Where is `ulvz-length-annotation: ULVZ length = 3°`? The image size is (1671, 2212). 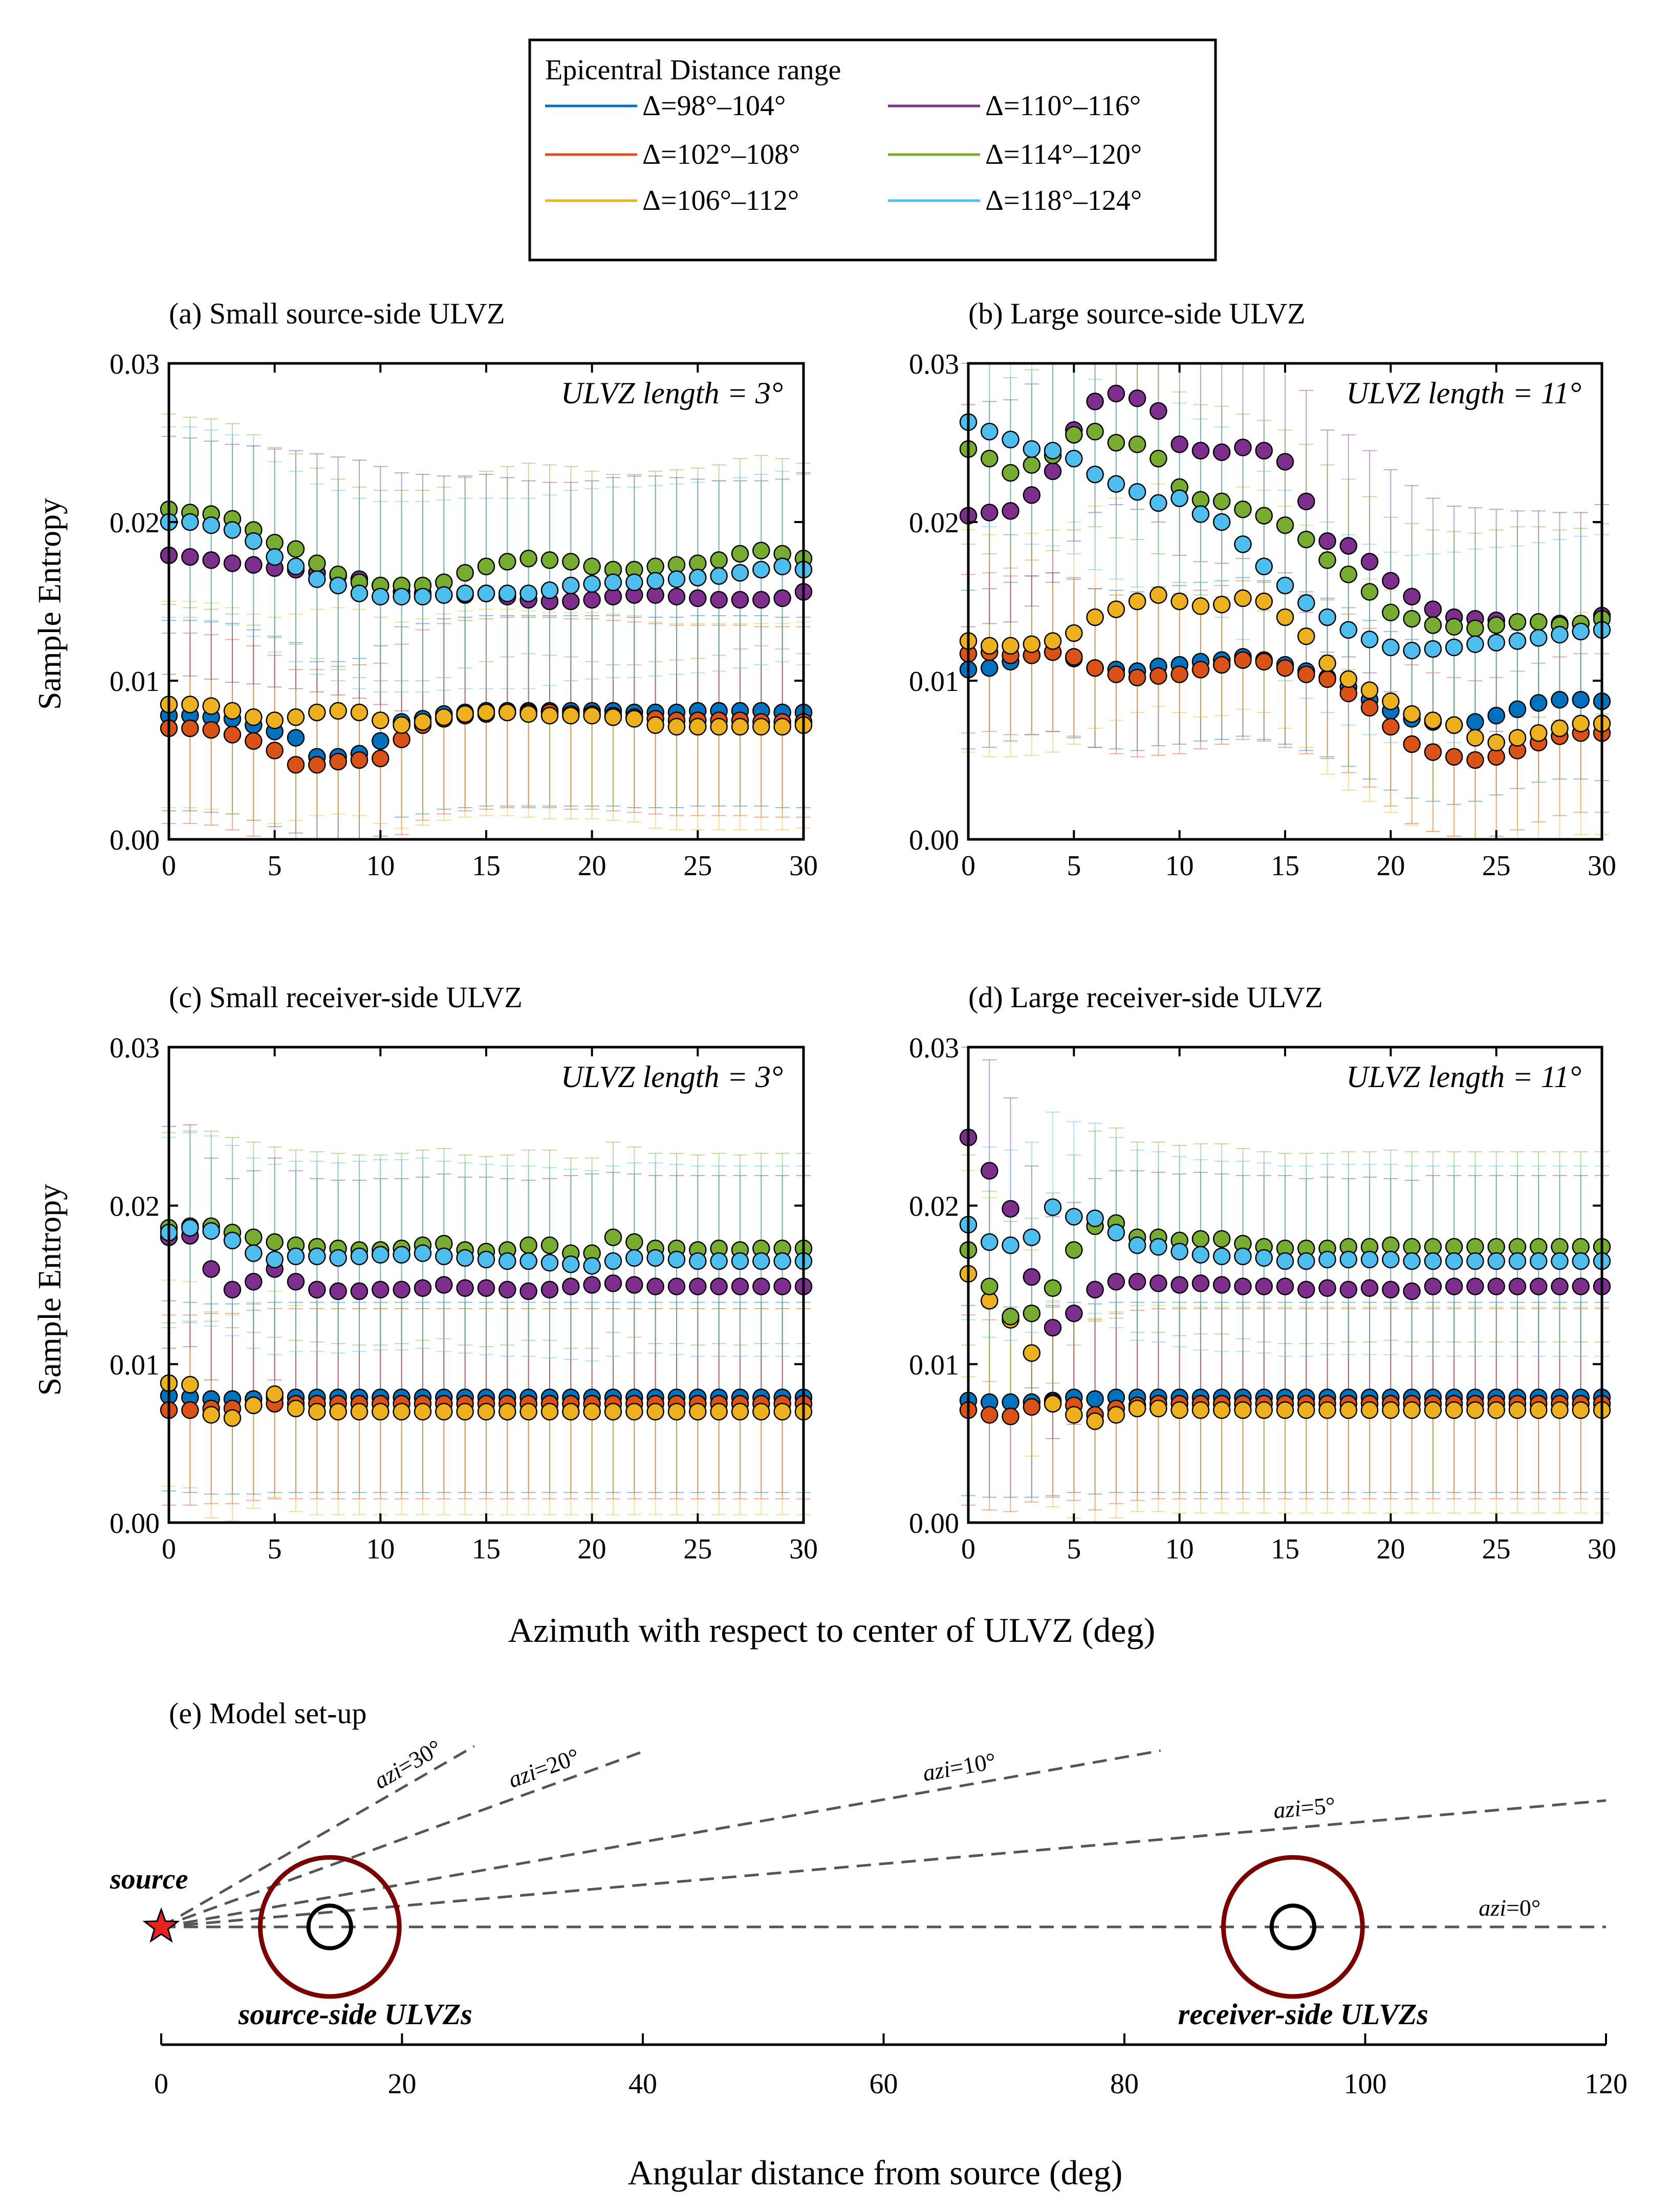
ulvz-length-annotation: ULVZ length = 3° is located at coordinates (672, 393).